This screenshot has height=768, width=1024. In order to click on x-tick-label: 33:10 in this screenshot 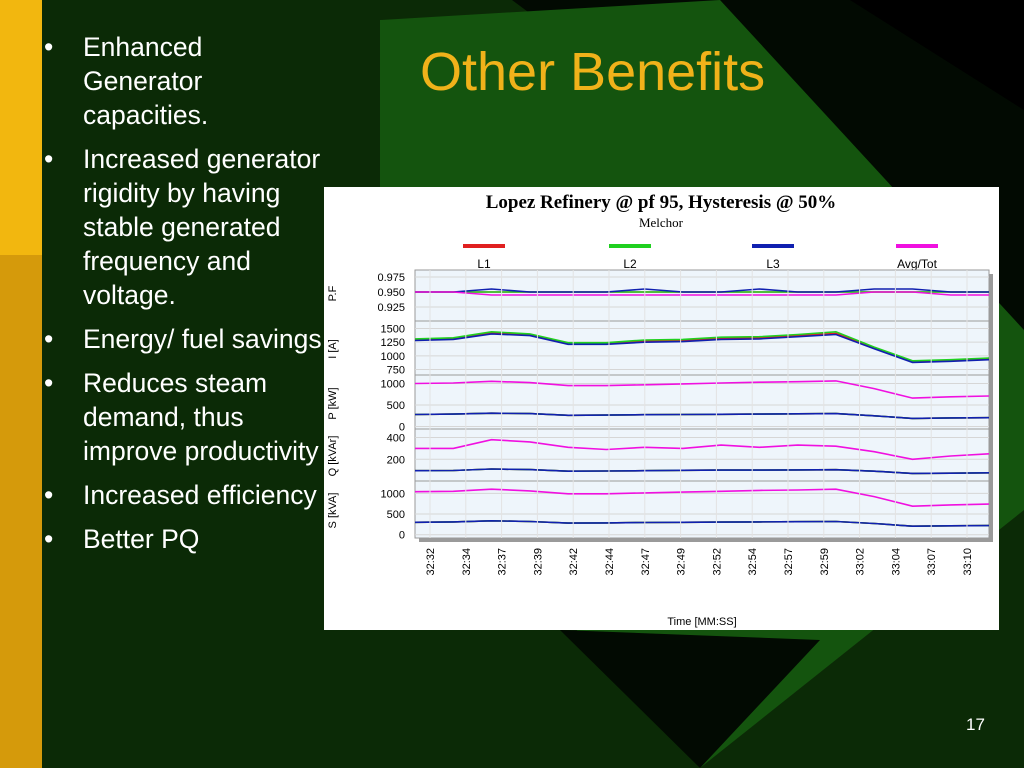, I will do `click(968, 562)`.